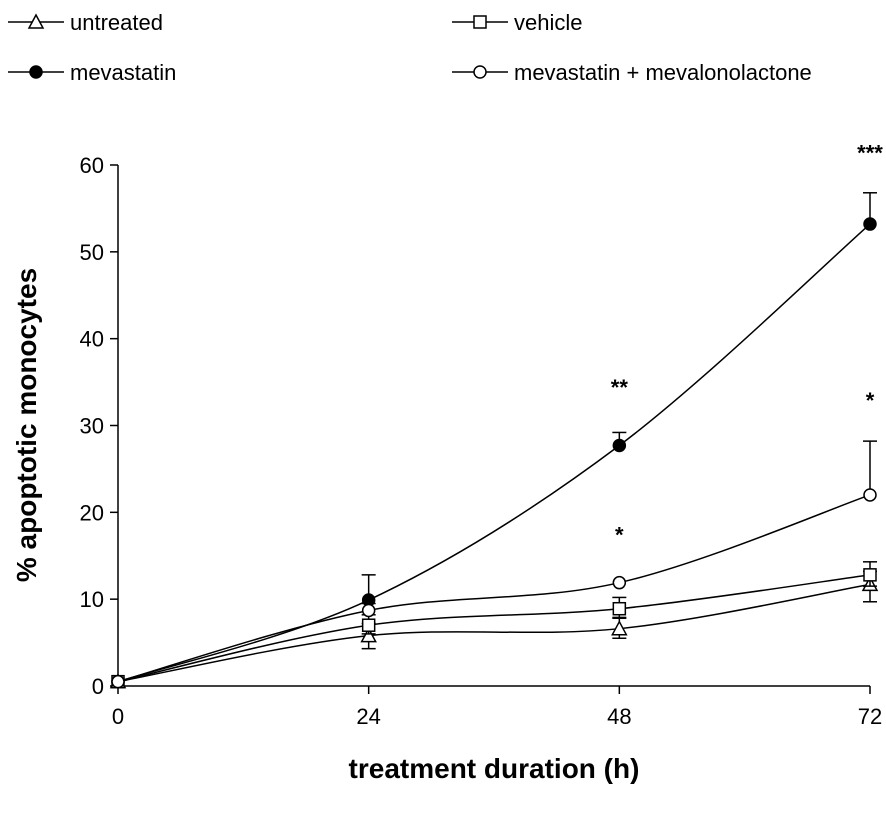  I want to click on y-axis-title: % apoptotic monocytes, so click(26, 425).